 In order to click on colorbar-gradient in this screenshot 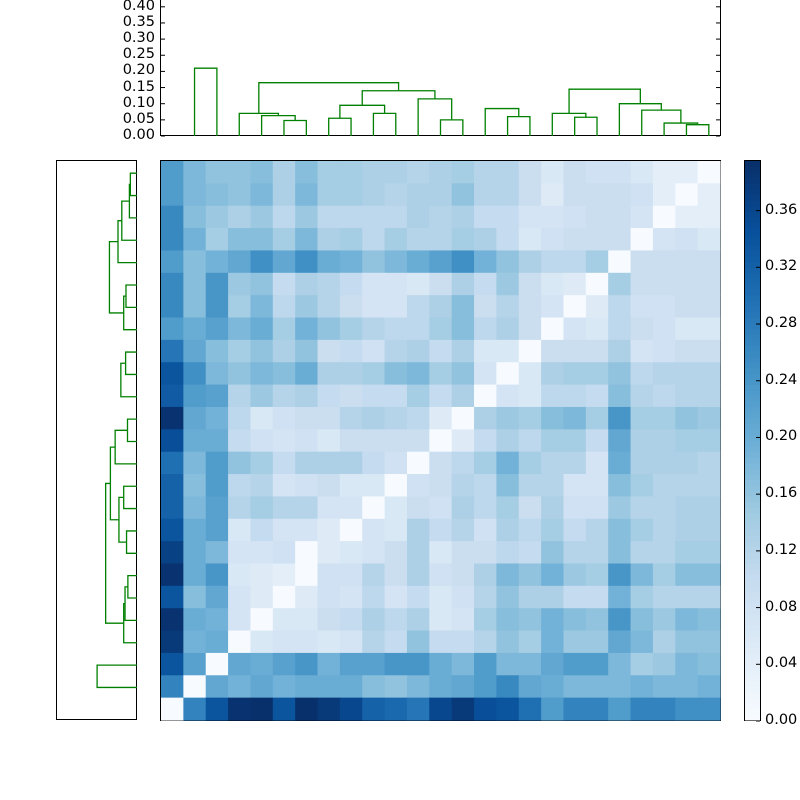, I will do `click(752, 441)`.